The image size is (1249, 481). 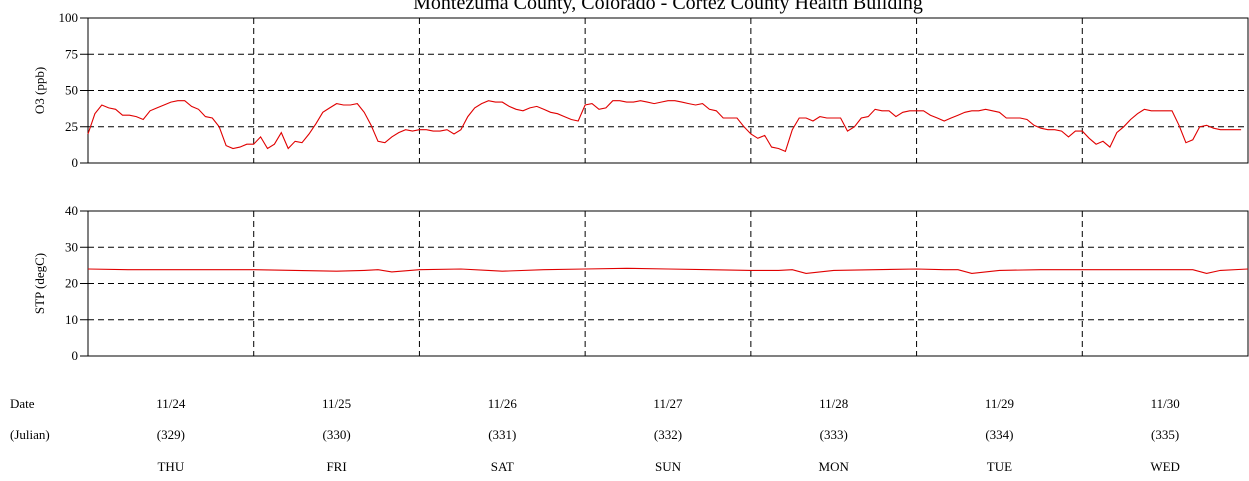 What do you see at coordinates (71, 319) in the screenshot?
I see `y-tick-label: 10` at bounding box center [71, 319].